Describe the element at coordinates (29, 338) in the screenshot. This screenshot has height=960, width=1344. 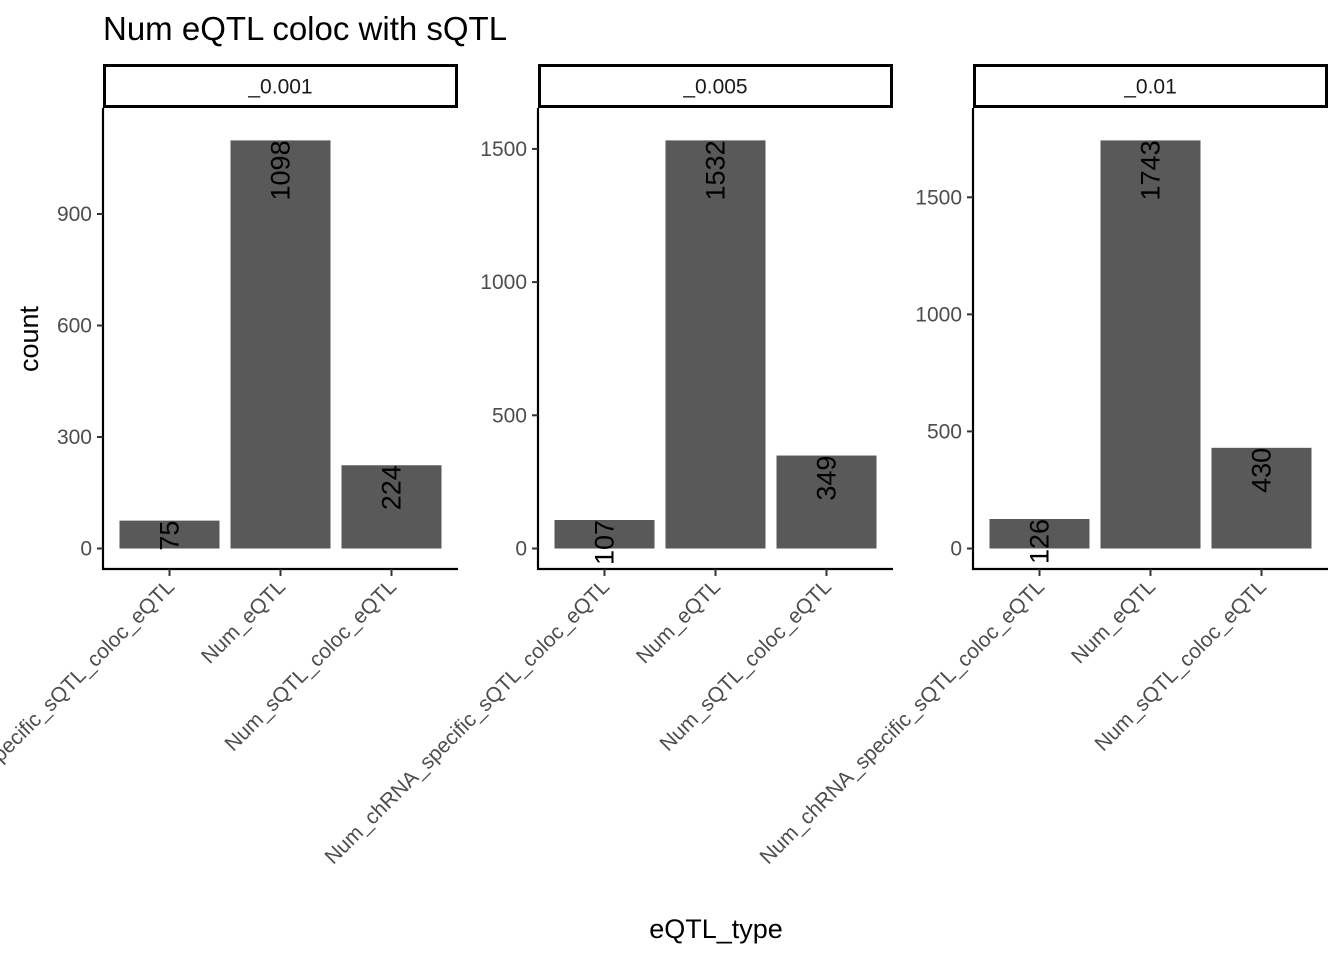
I see `y-axis-title: count` at that location.